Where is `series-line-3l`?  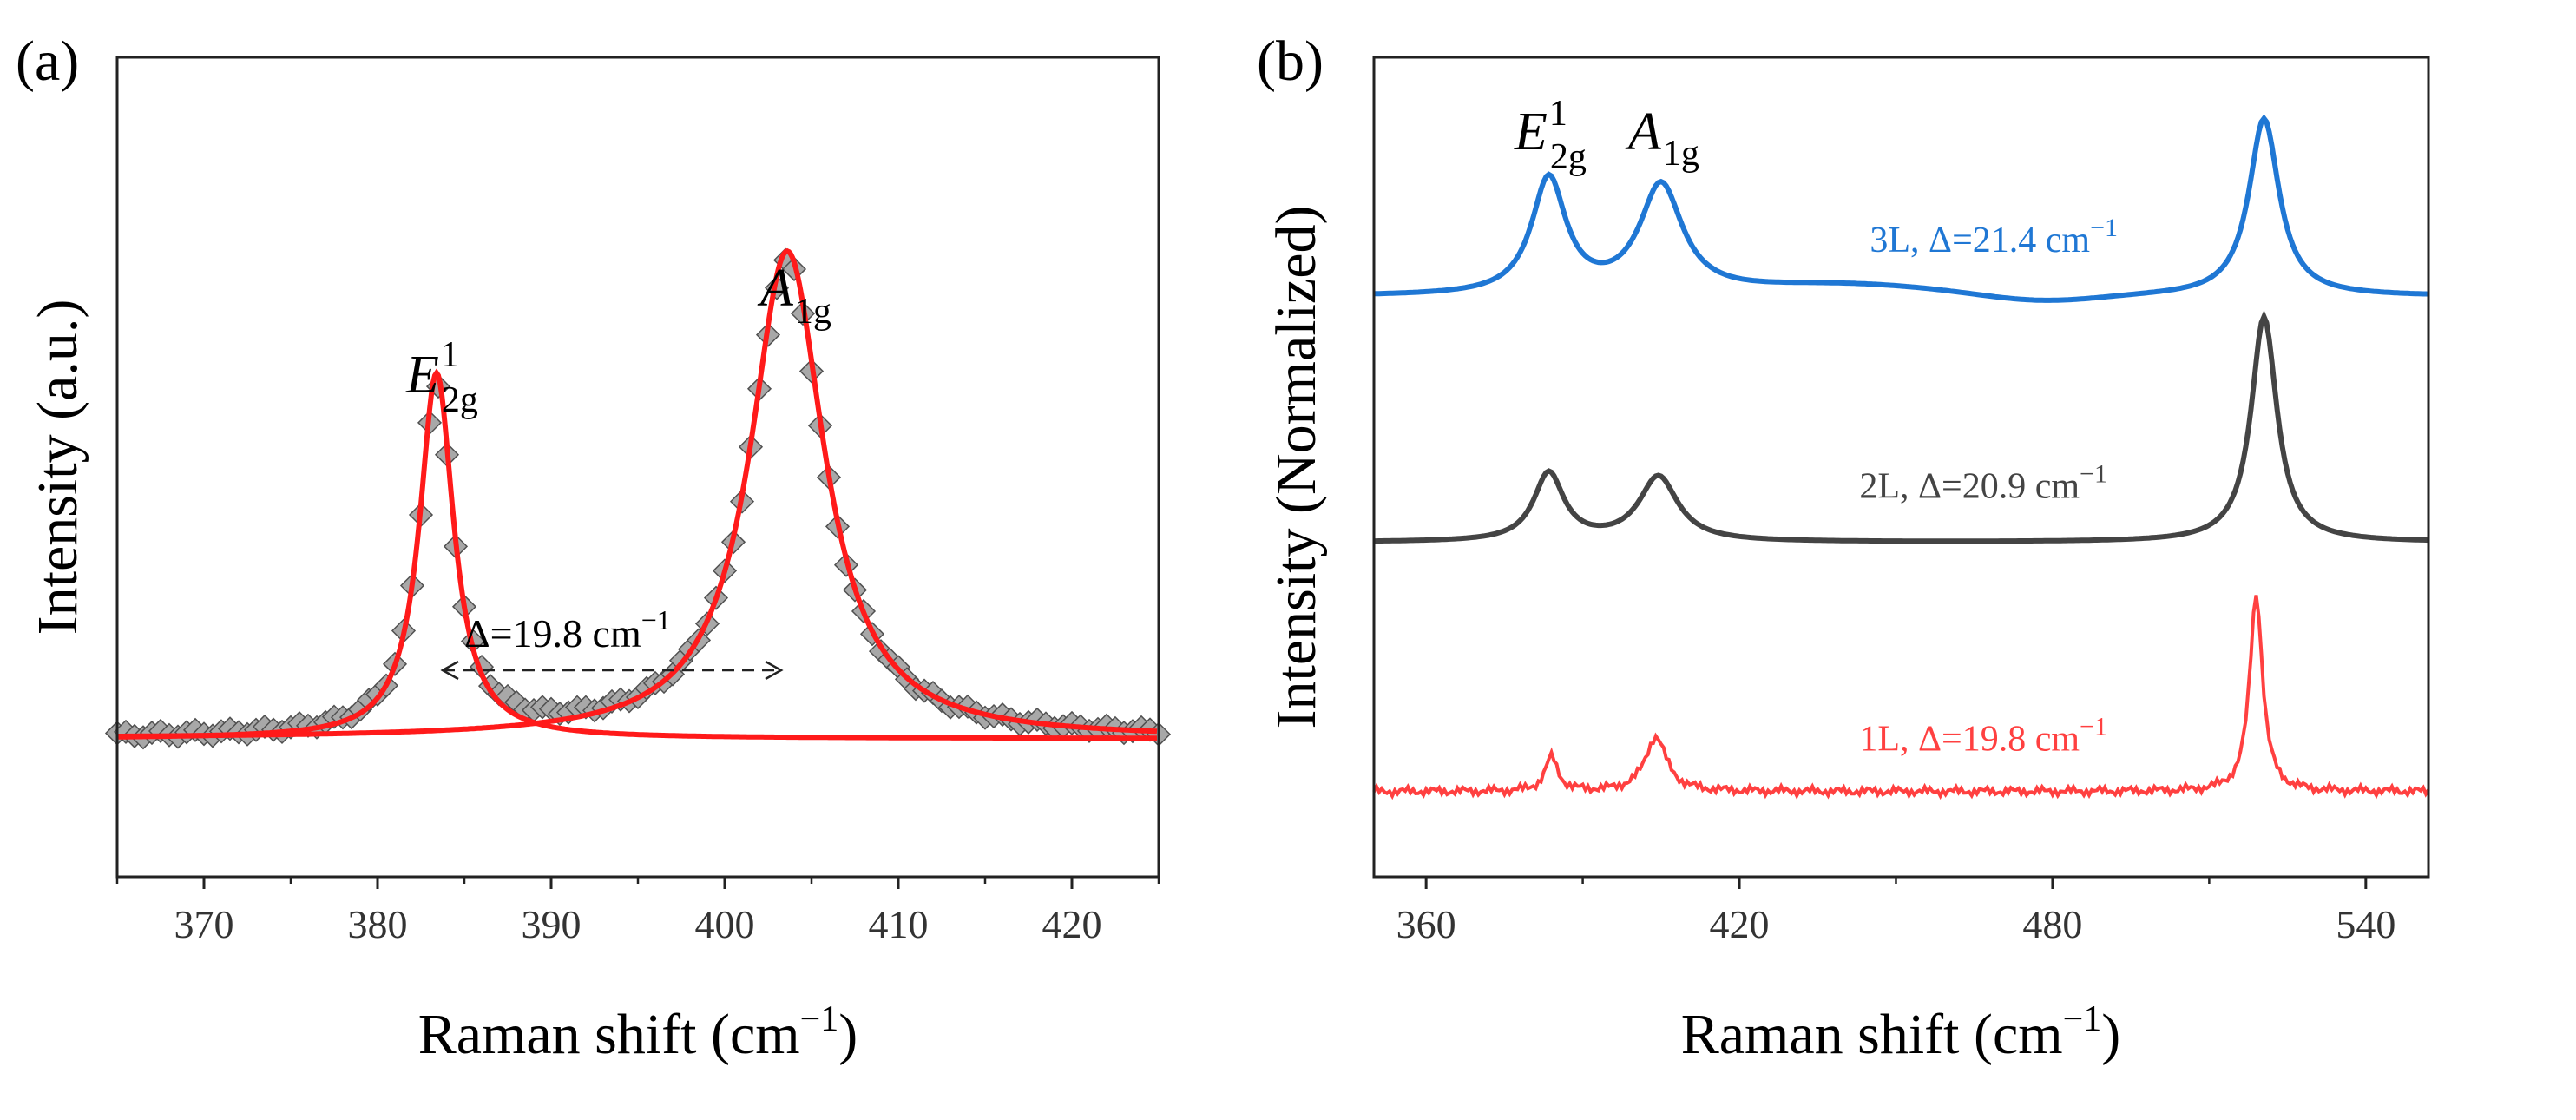
series-line-3l is located at coordinates (1902, 208).